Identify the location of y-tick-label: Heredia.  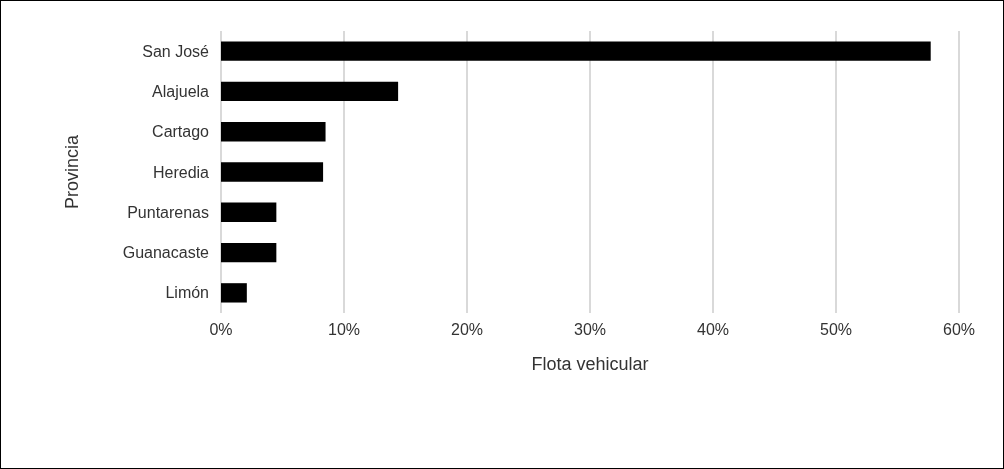
(181, 172).